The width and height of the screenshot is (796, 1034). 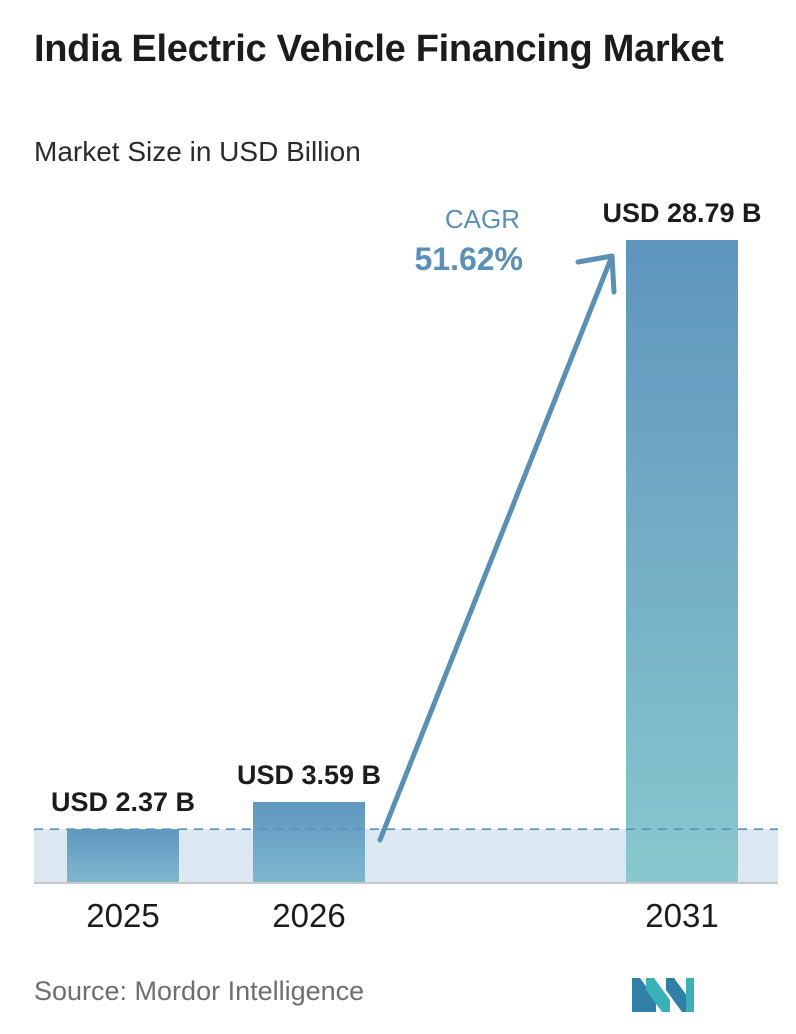 I want to click on cagr-arrowhead-icon, so click(x=596, y=274).